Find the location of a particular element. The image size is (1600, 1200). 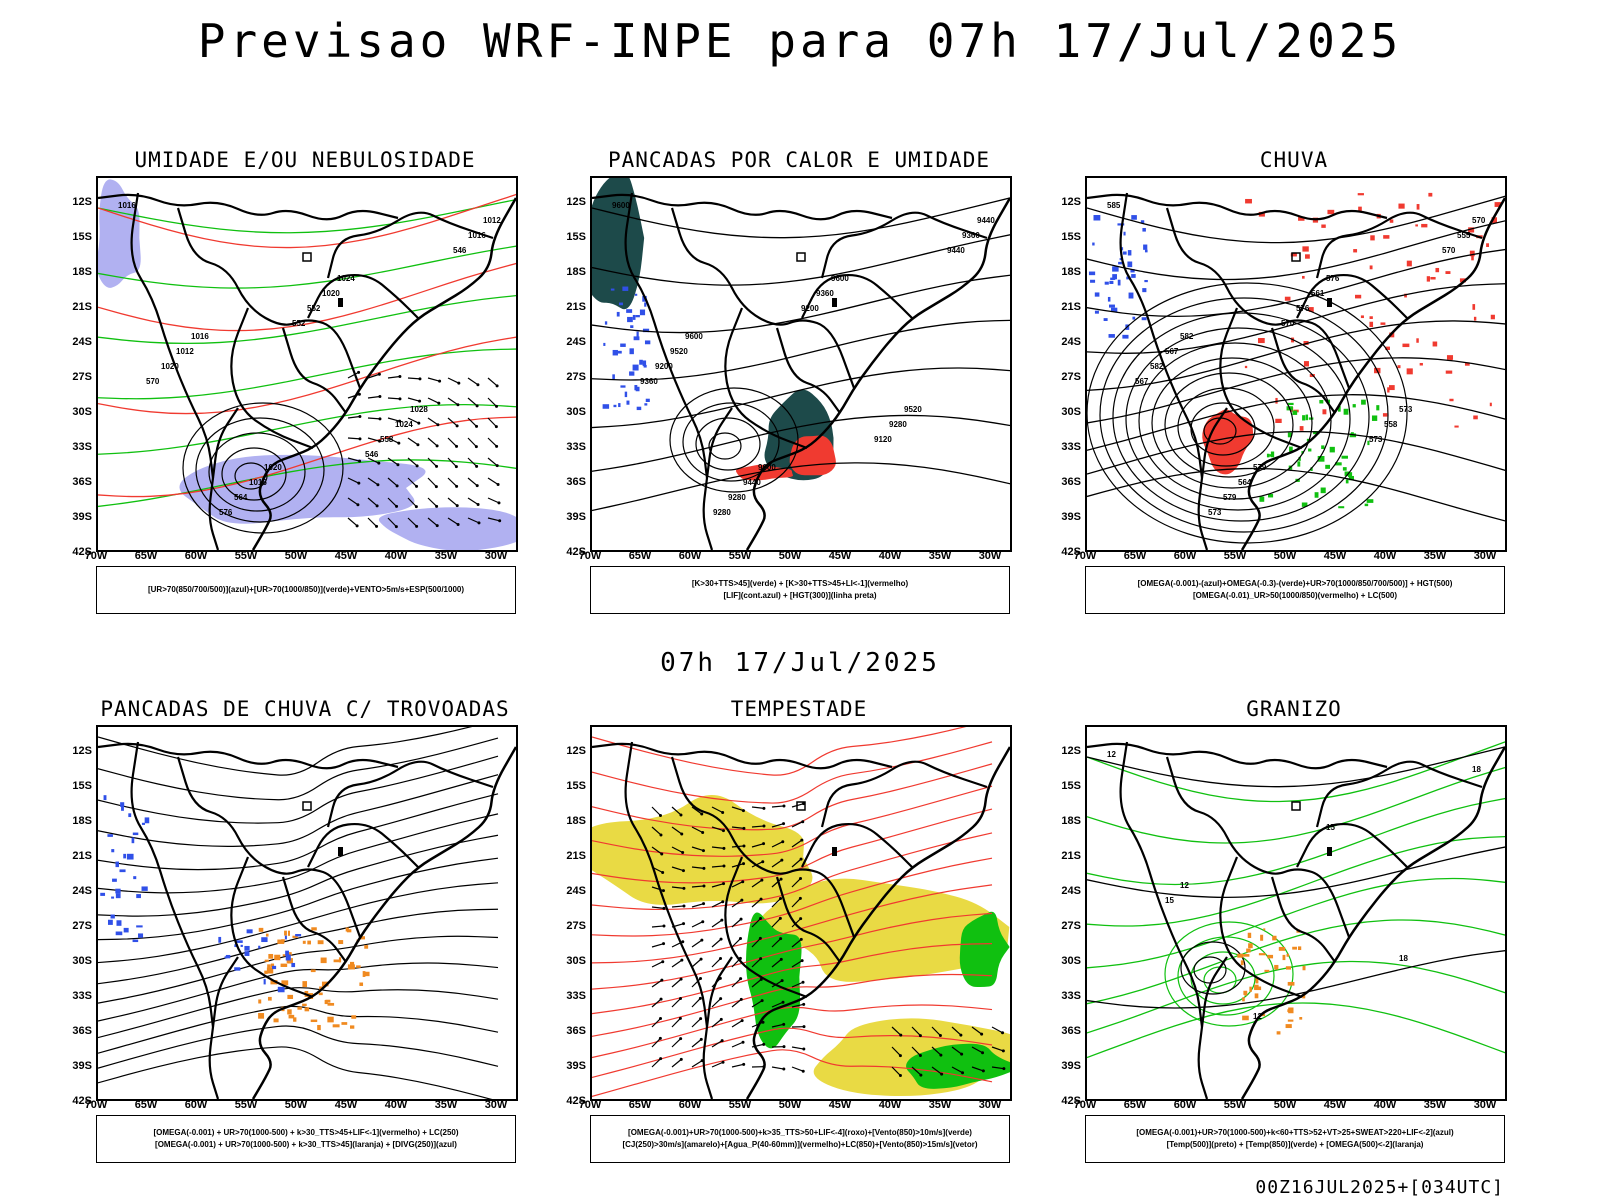

contour-label: 567 is located at coordinates (1142, 381).